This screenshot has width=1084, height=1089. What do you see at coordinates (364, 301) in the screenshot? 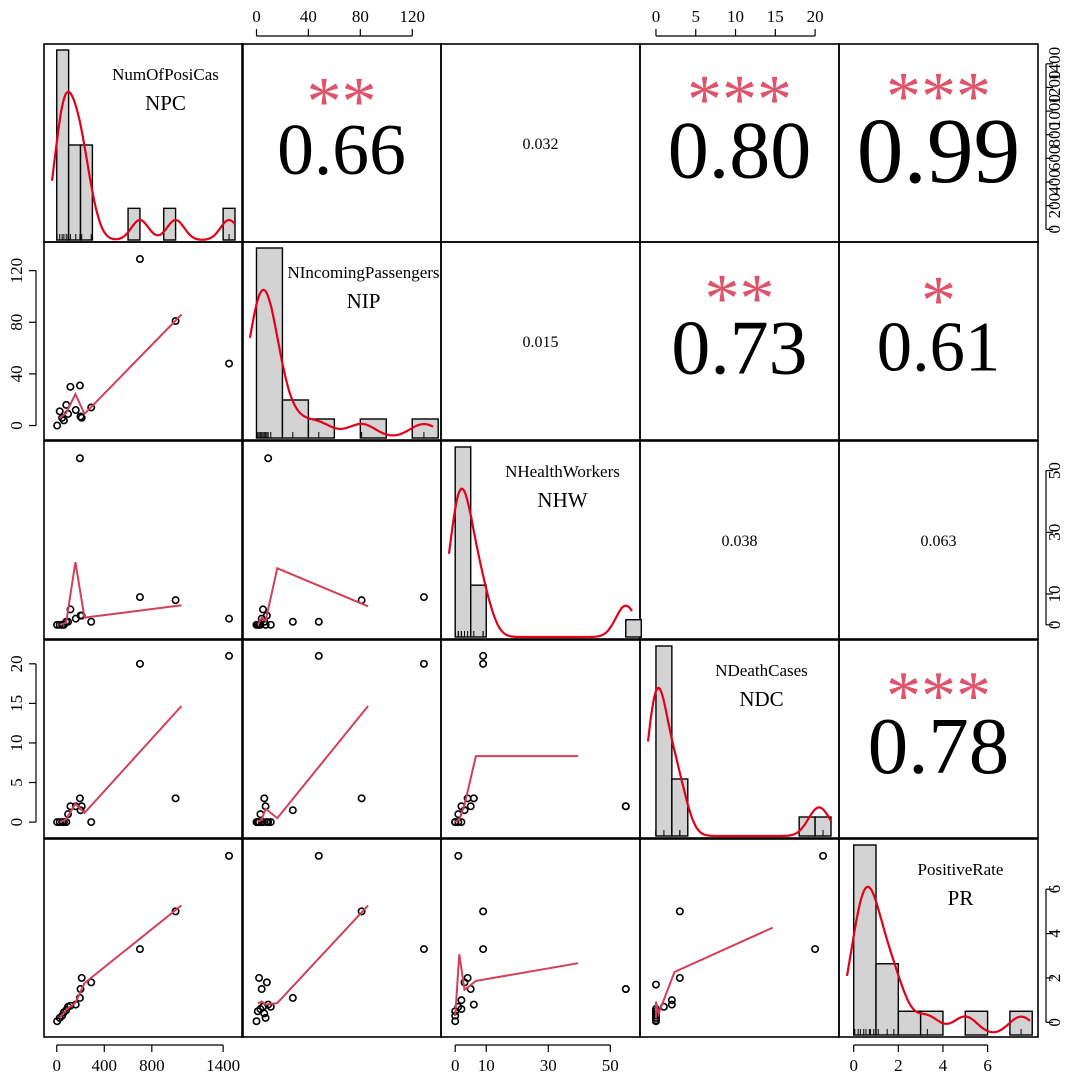
I see `variable-abbr-label: NIP` at bounding box center [364, 301].